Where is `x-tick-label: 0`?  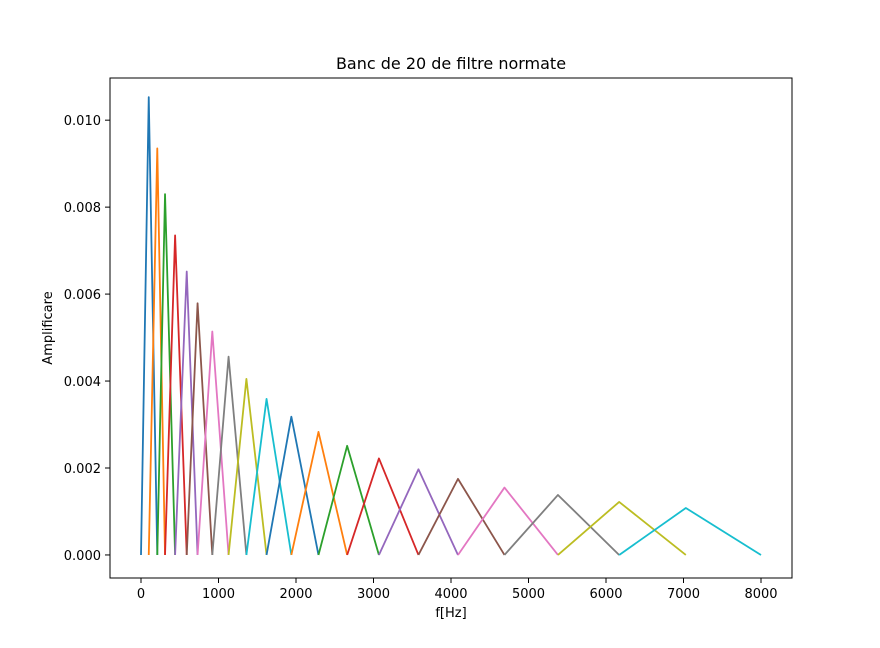 x-tick-label: 0 is located at coordinates (141, 594).